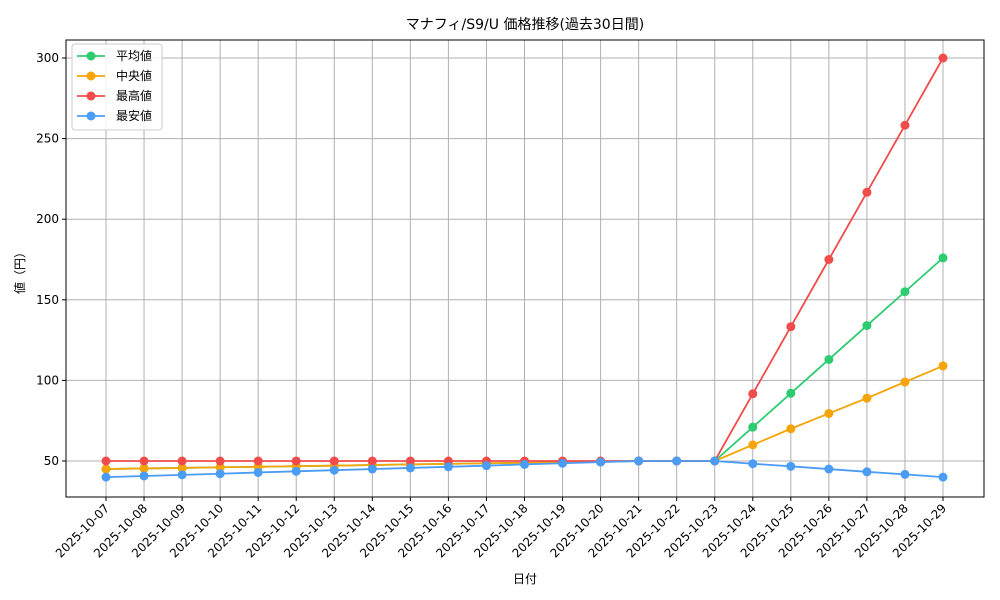 This screenshot has height=600, width=1000. What do you see at coordinates (47, 139) in the screenshot?
I see `y-tick-label: 250` at bounding box center [47, 139].